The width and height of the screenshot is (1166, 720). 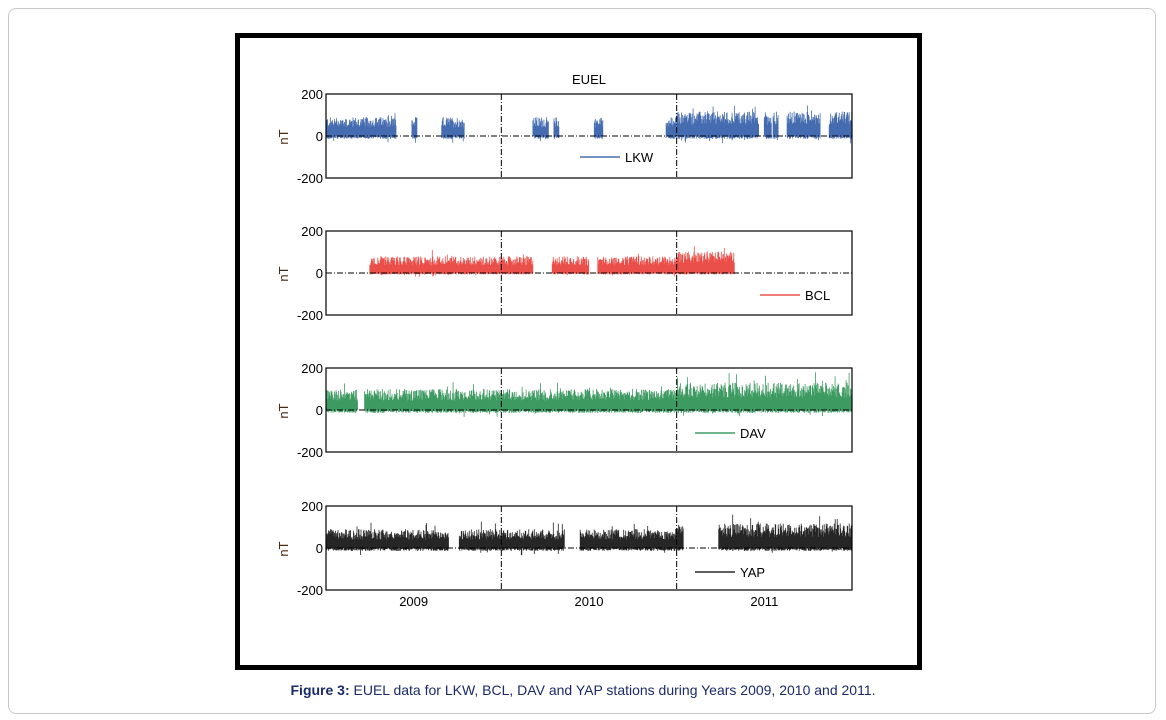 What do you see at coordinates (764, 601) in the screenshot?
I see `x-tick-label: 2011` at bounding box center [764, 601].